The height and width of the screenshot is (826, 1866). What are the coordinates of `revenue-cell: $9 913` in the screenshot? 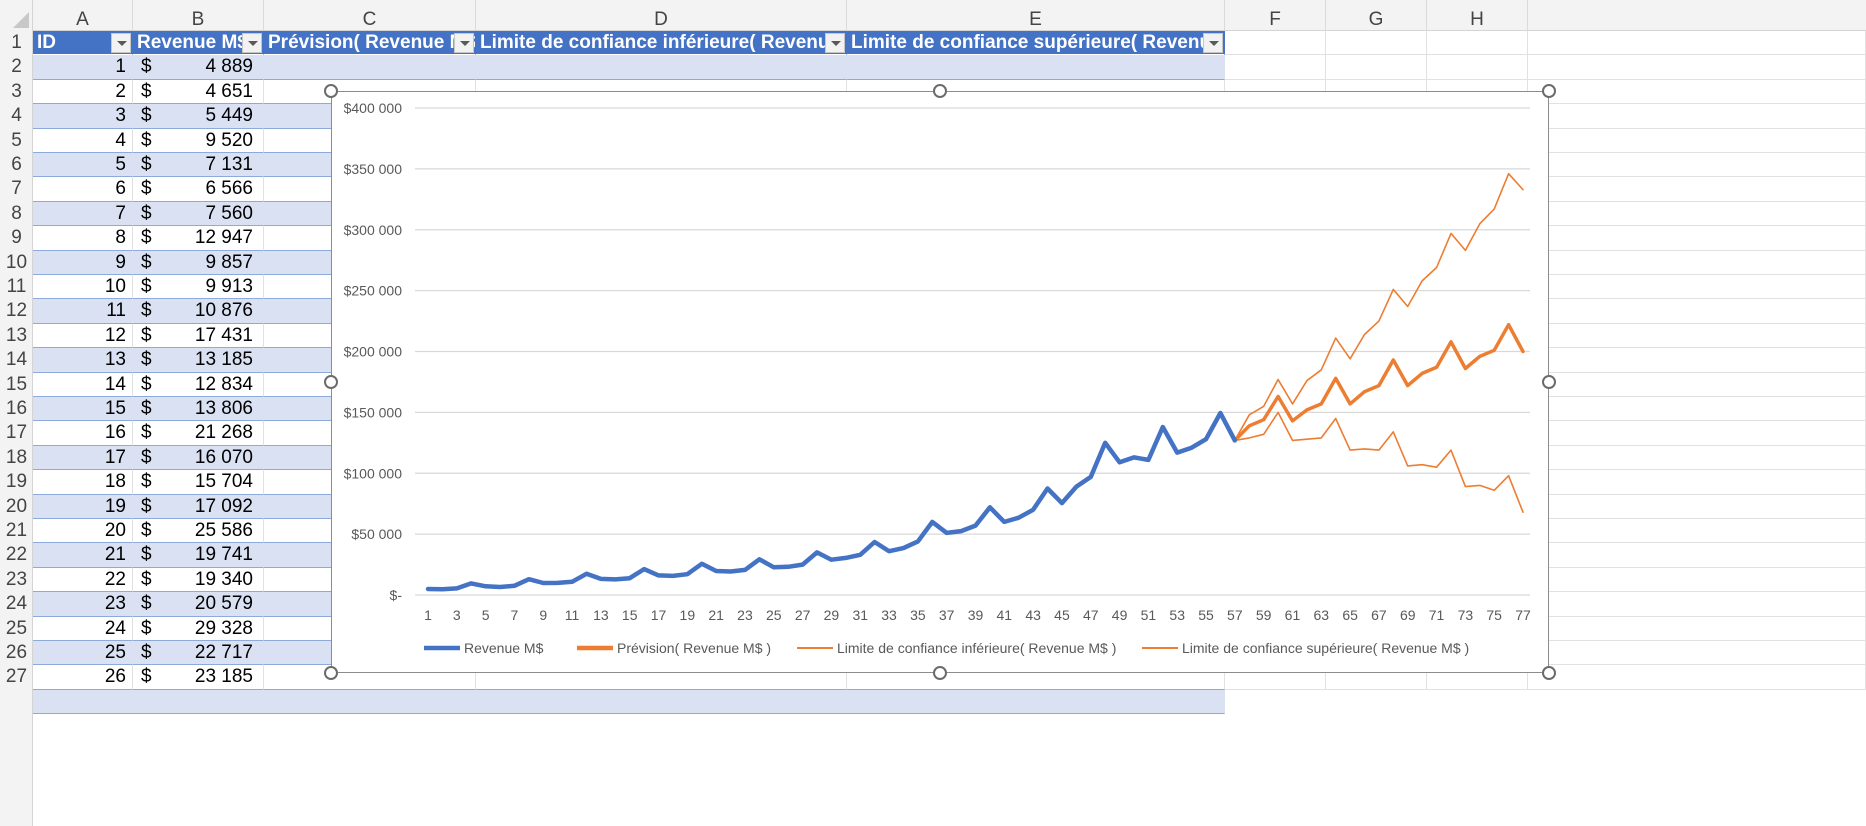 It's located at (198, 287).